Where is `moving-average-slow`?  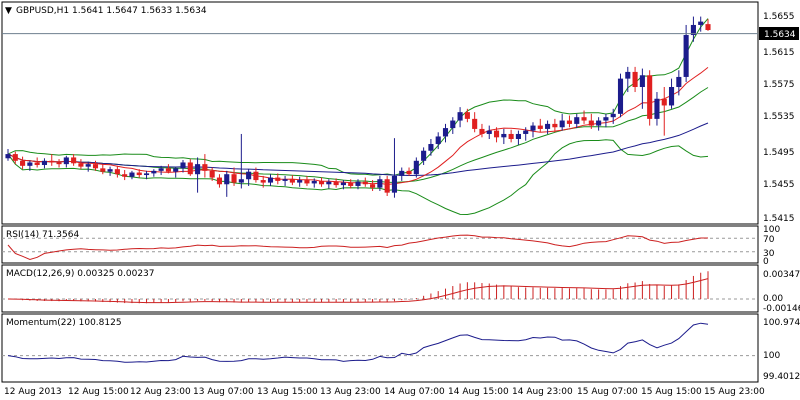 moving-average-slow is located at coordinates (358, 149).